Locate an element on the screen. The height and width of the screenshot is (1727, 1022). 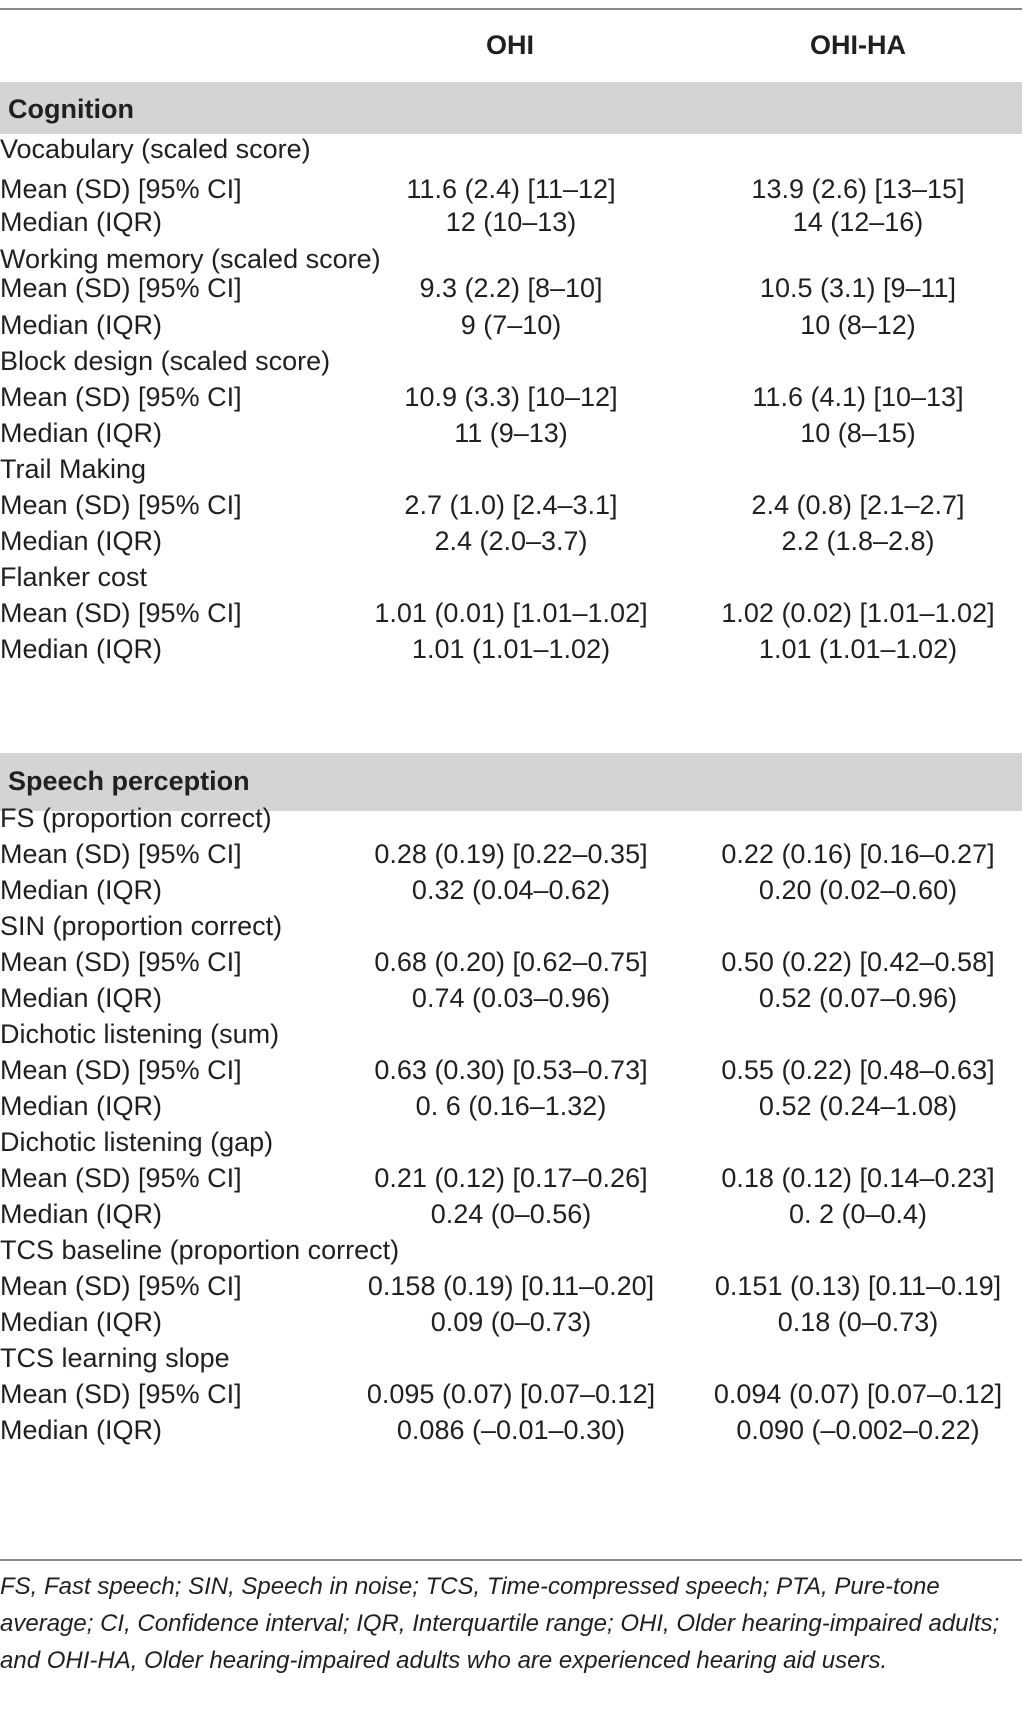
cell-ohi: 0. 6 (0.16–1.32) is located at coordinates (511, 1106).